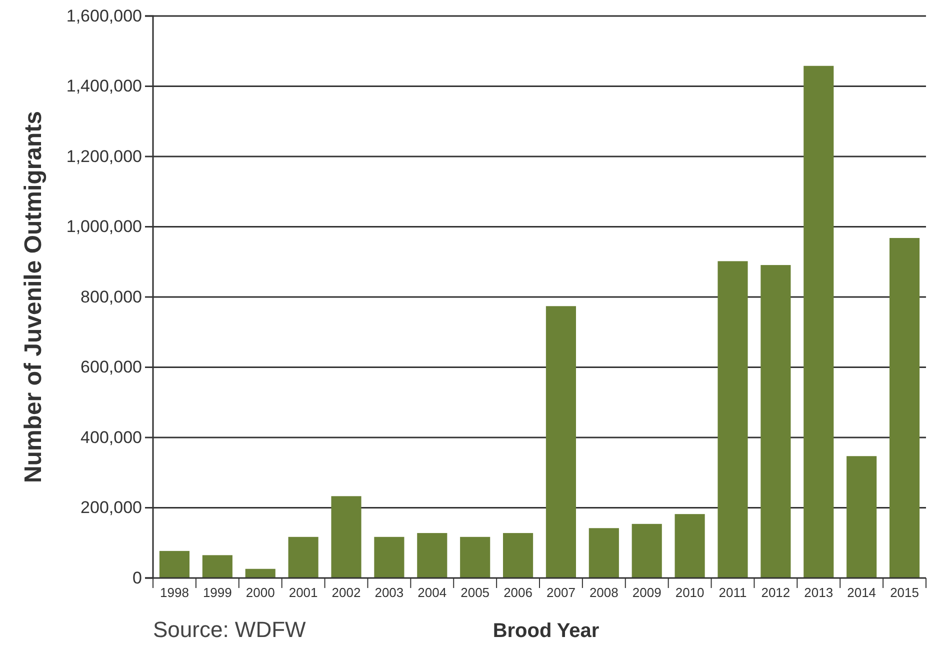 The height and width of the screenshot is (649, 939). Describe the element at coordinates (217, 592) in the screenshot. I see `x-tick-label: 1999` at that location.